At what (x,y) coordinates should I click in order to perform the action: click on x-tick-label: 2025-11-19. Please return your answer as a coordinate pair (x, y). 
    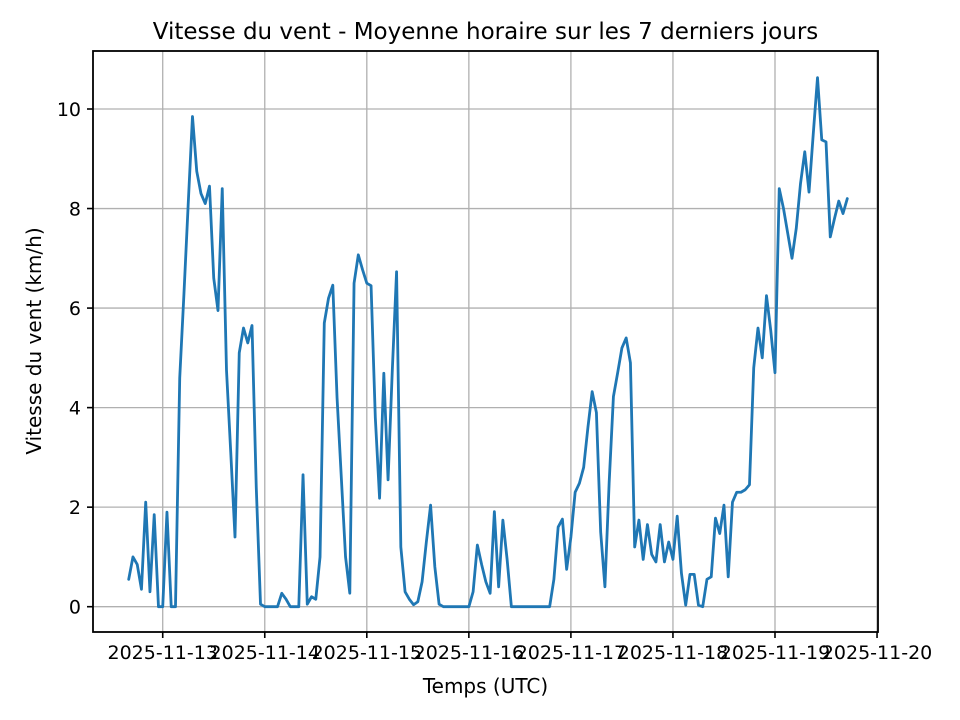
    Looking at the image, I should click on (775, 653).